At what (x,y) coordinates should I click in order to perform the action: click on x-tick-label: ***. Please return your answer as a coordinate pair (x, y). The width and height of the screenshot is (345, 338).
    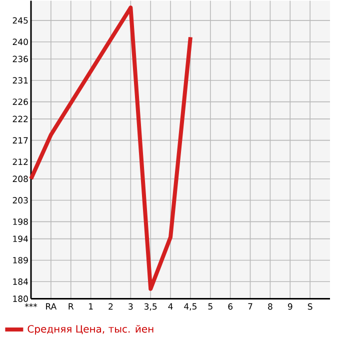
    Looking at the image, I should click on (31, 305).